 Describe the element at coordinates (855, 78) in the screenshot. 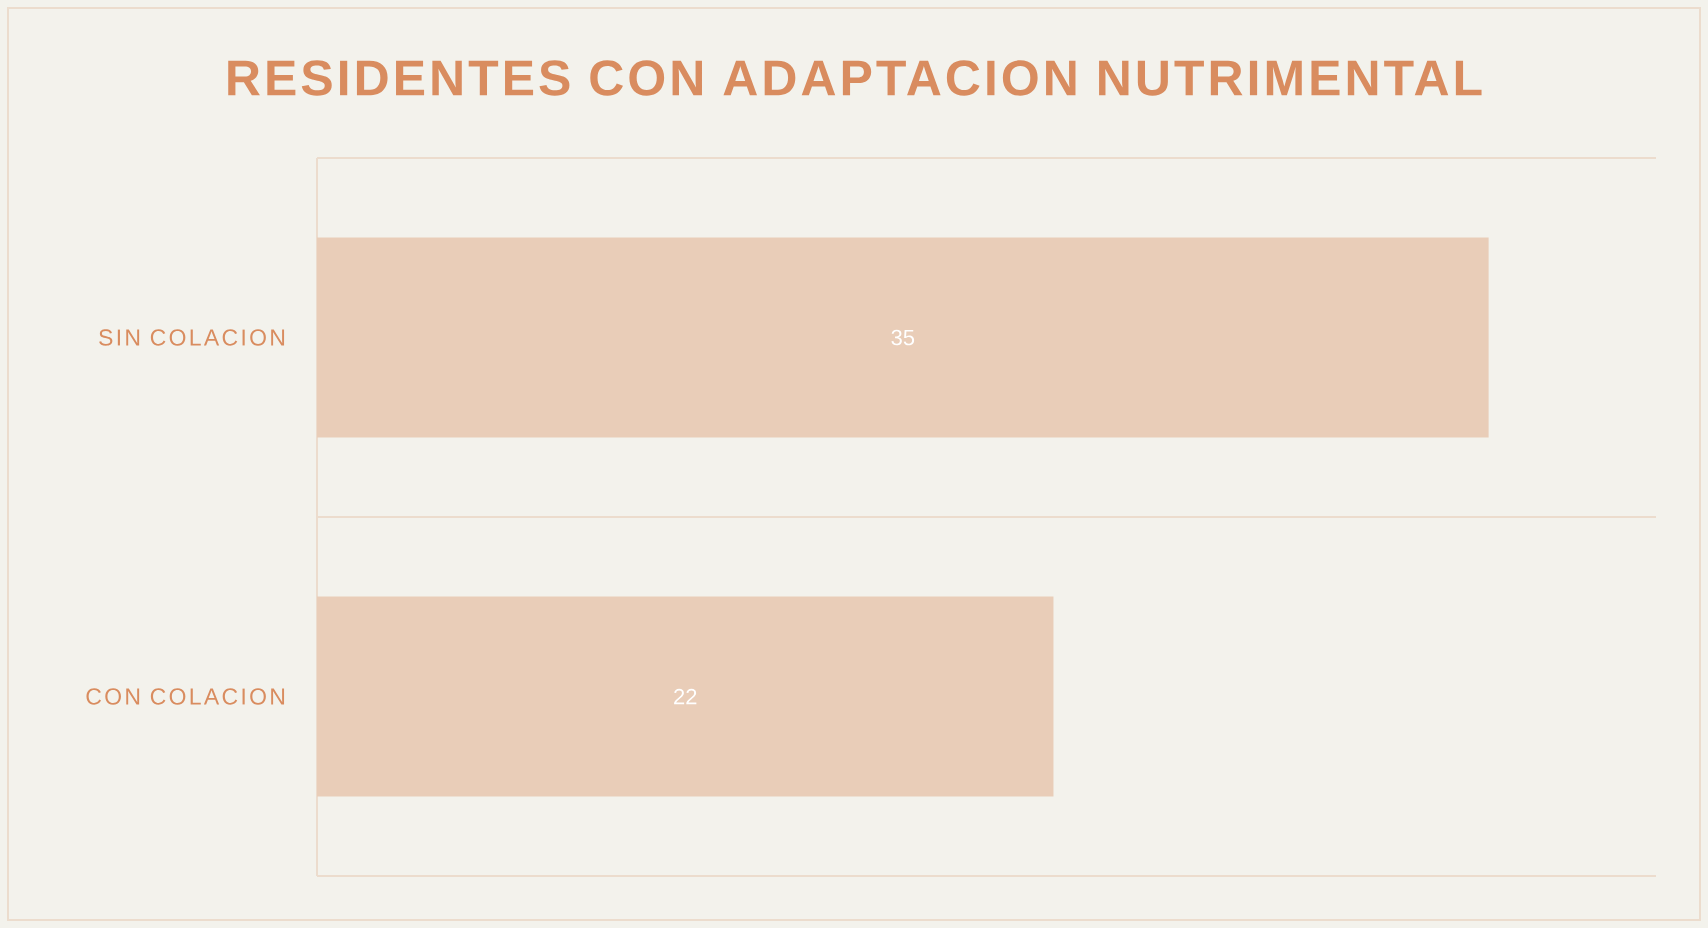

I see `chart-title: RESIDENTES CON ADAPTACION NUTRIMENTAL` at that location.